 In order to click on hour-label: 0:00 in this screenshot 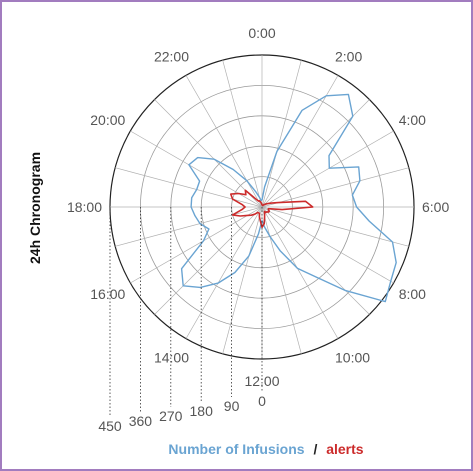, I will do `click(261, 33)`.